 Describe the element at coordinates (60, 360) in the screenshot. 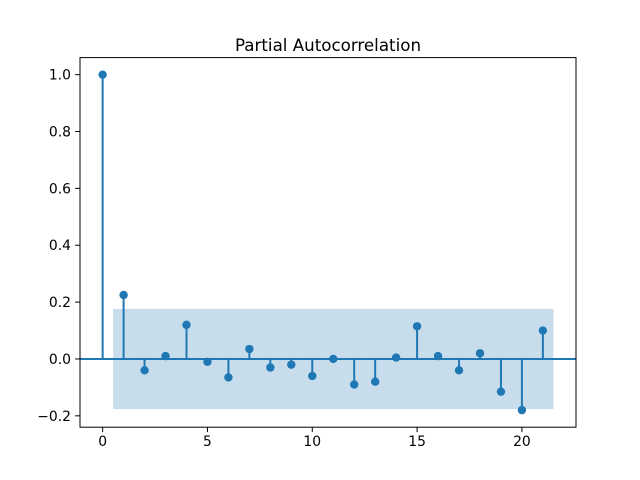

I see `y-tick-label: 0.0` at that location.